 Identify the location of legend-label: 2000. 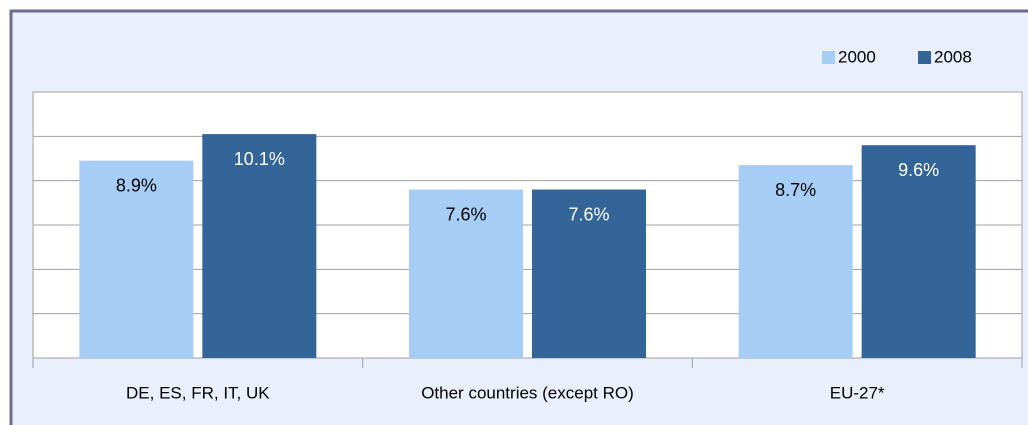
(857, 56).